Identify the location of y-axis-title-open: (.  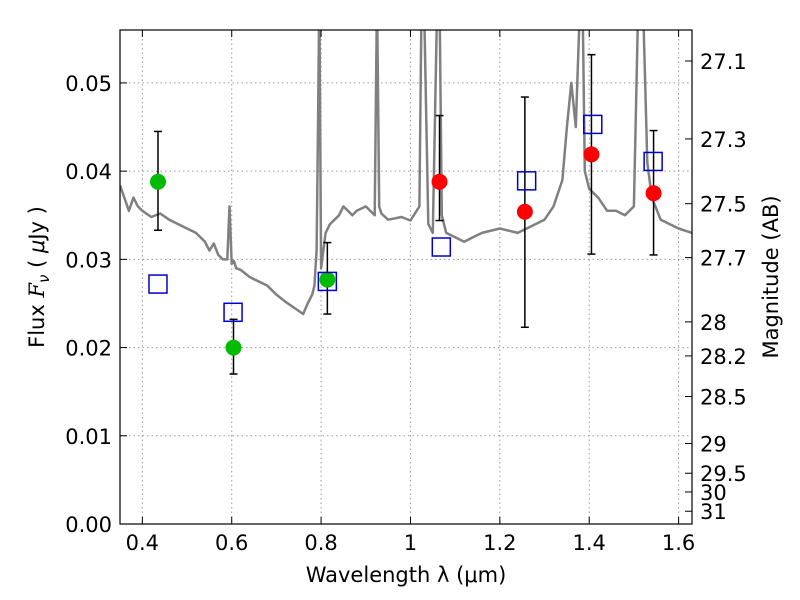
(37, 264).